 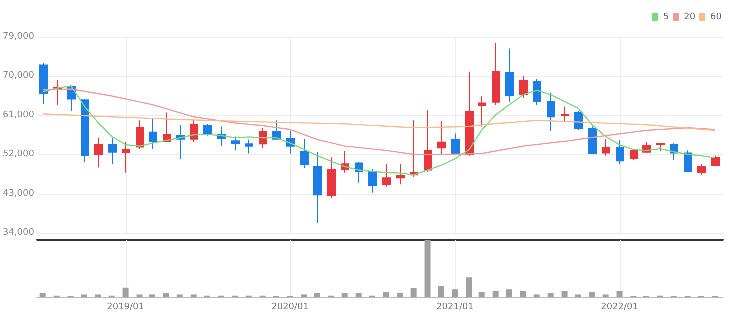 What do you see at coordinates (125, 307) in the screenshot?
I see `x-tick-label: 2019/01` at bounding box center [125, 307].